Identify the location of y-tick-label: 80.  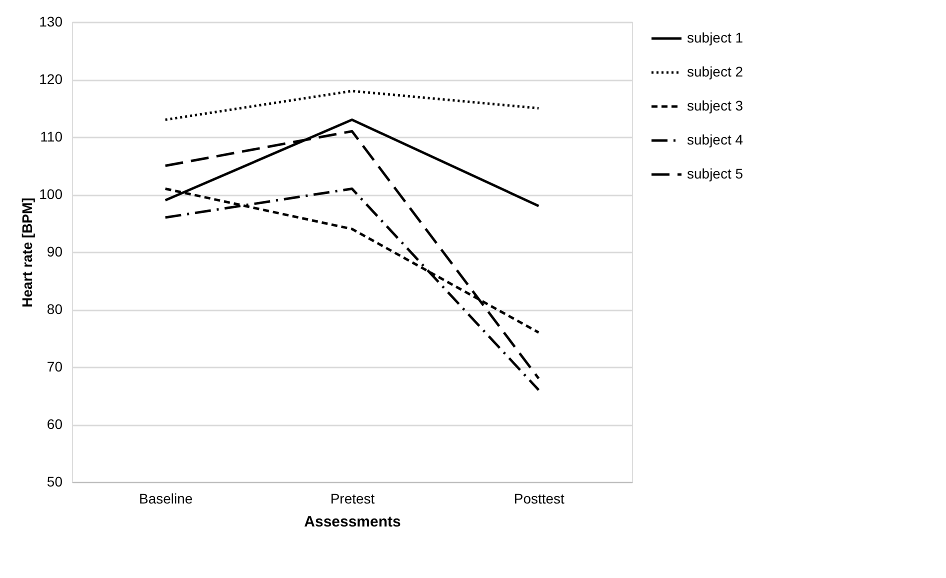
(54, 309).